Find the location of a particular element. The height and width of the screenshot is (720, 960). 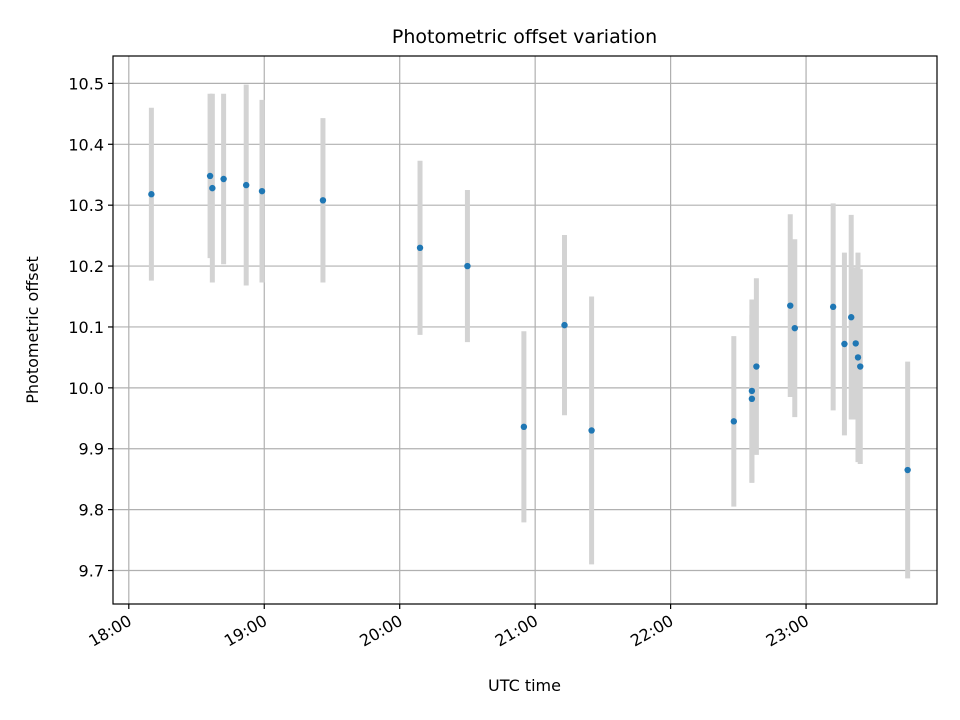

y-tick-label: 9.9 is located at coordinates (91, 449).